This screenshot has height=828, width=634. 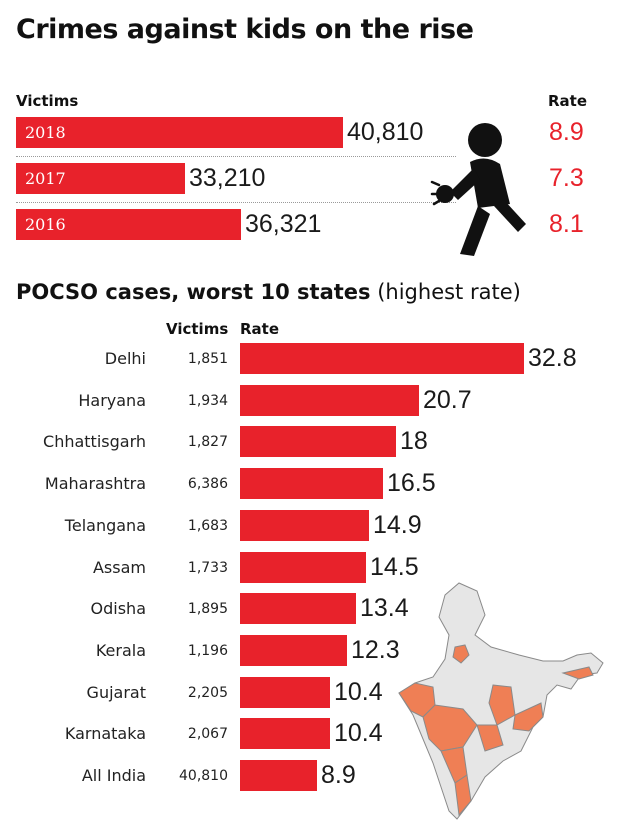 I want to click on year-label: 2017, so click(x=45, y=178).